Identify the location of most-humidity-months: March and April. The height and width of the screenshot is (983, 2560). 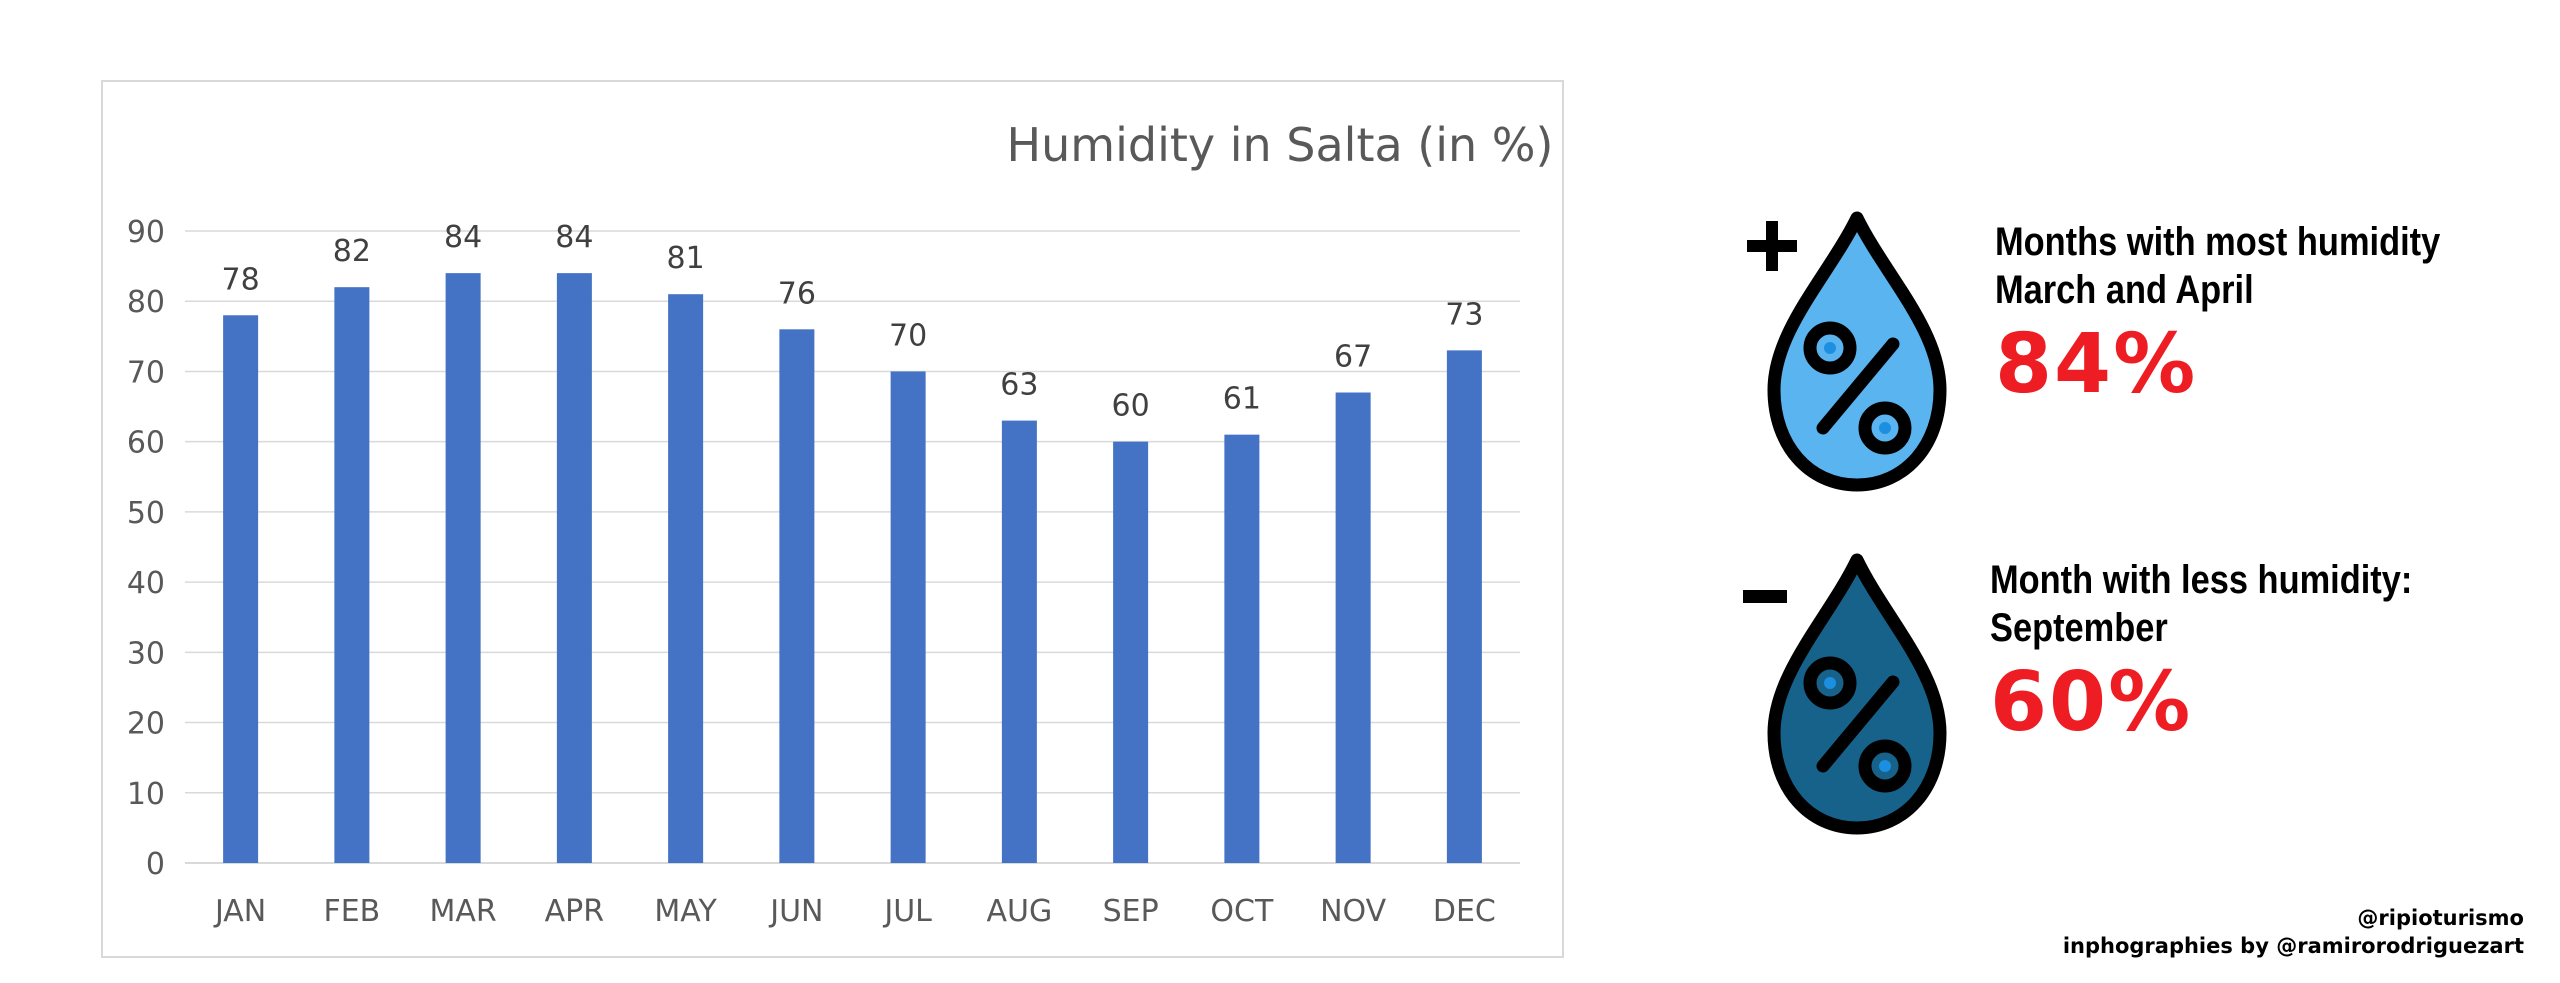
(2124, 290).